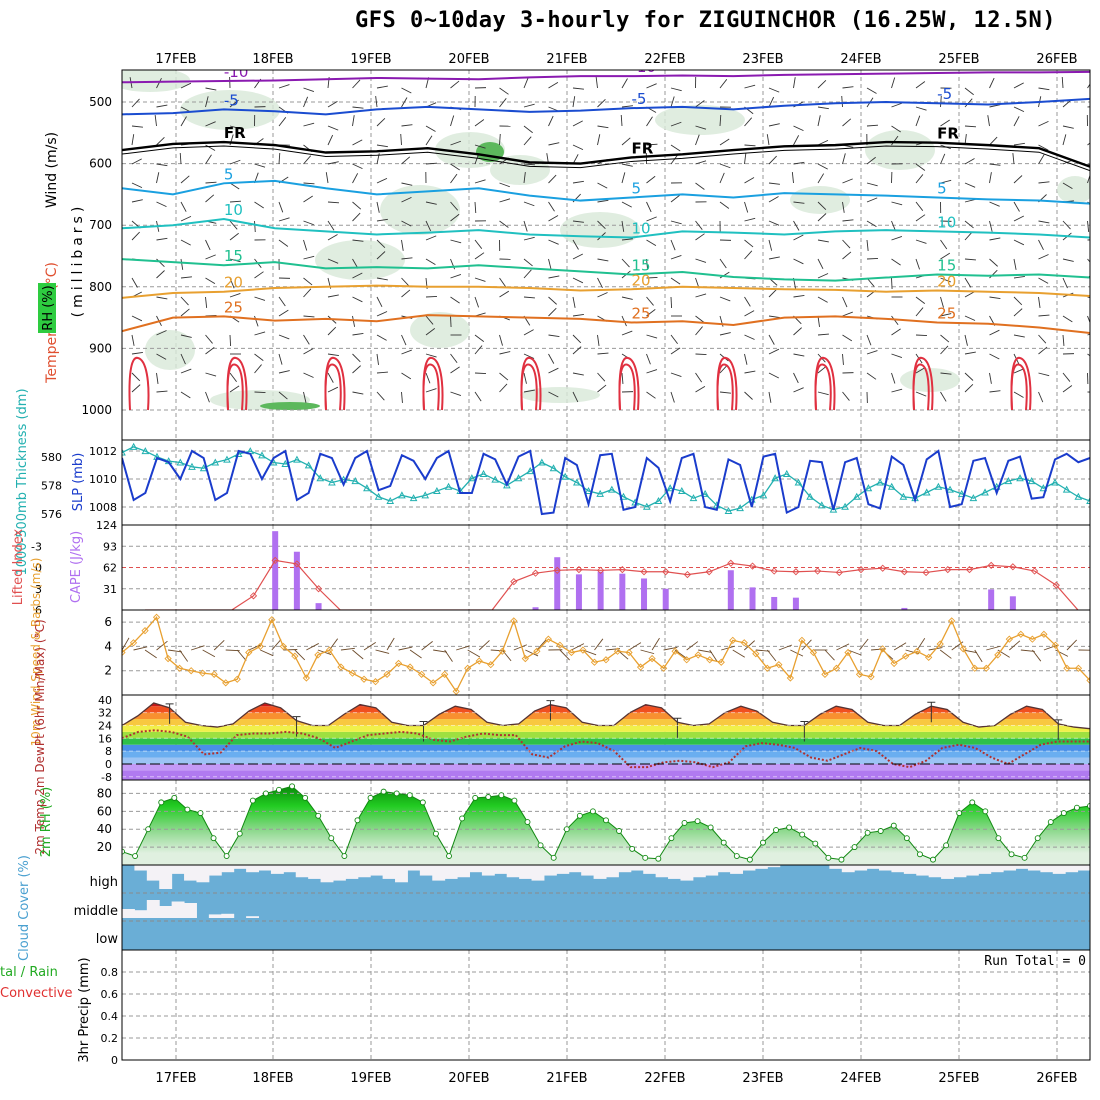 This screenshot has height=1100, width=1100. Describe the element at coordinates (169, 713) in the screenshot. I see `temp-minmax-bar` at that location.